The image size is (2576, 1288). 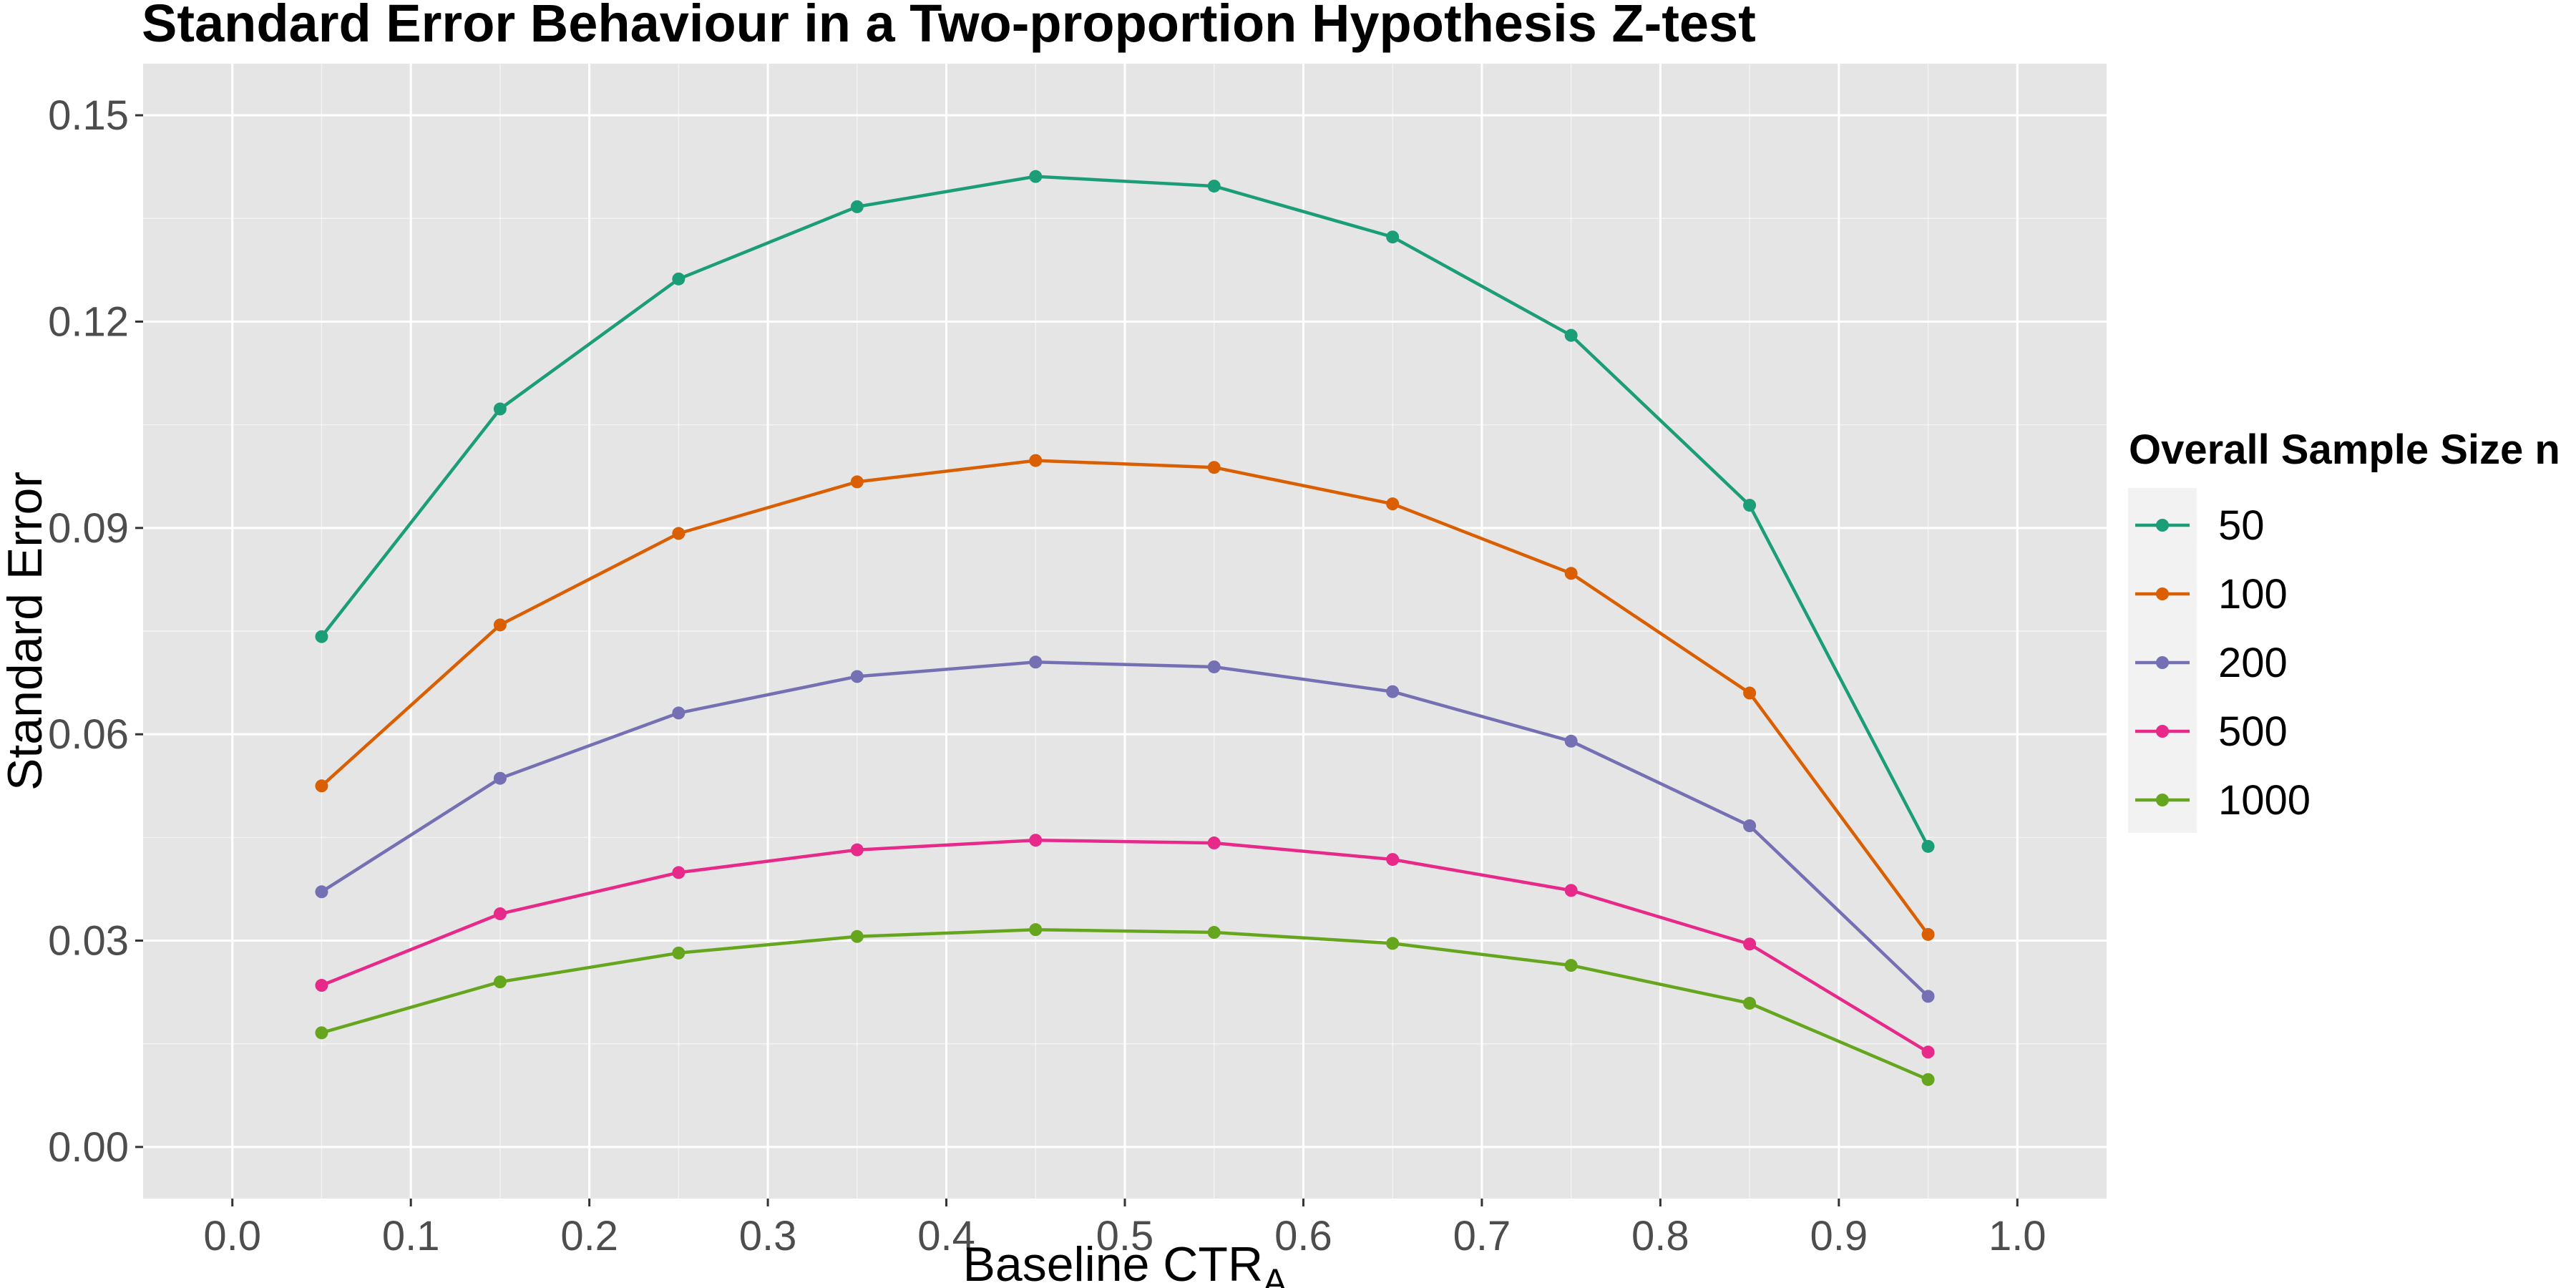 I want to click on x-axis: 0.0 0.1 0.2 0.3 0.4 0.5 0.6 0.7 0.8 0.9 1.0, so click(x=1124, y=1229).